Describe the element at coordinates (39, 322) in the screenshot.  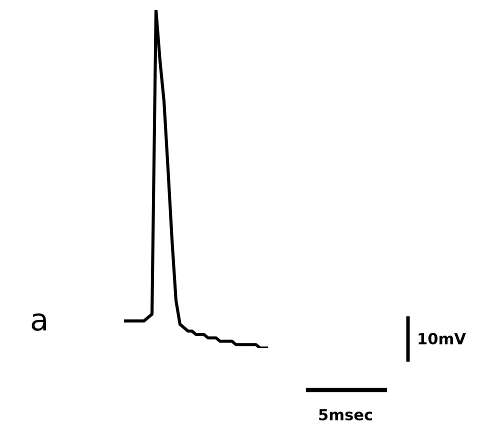
I see `text: a` at that location.